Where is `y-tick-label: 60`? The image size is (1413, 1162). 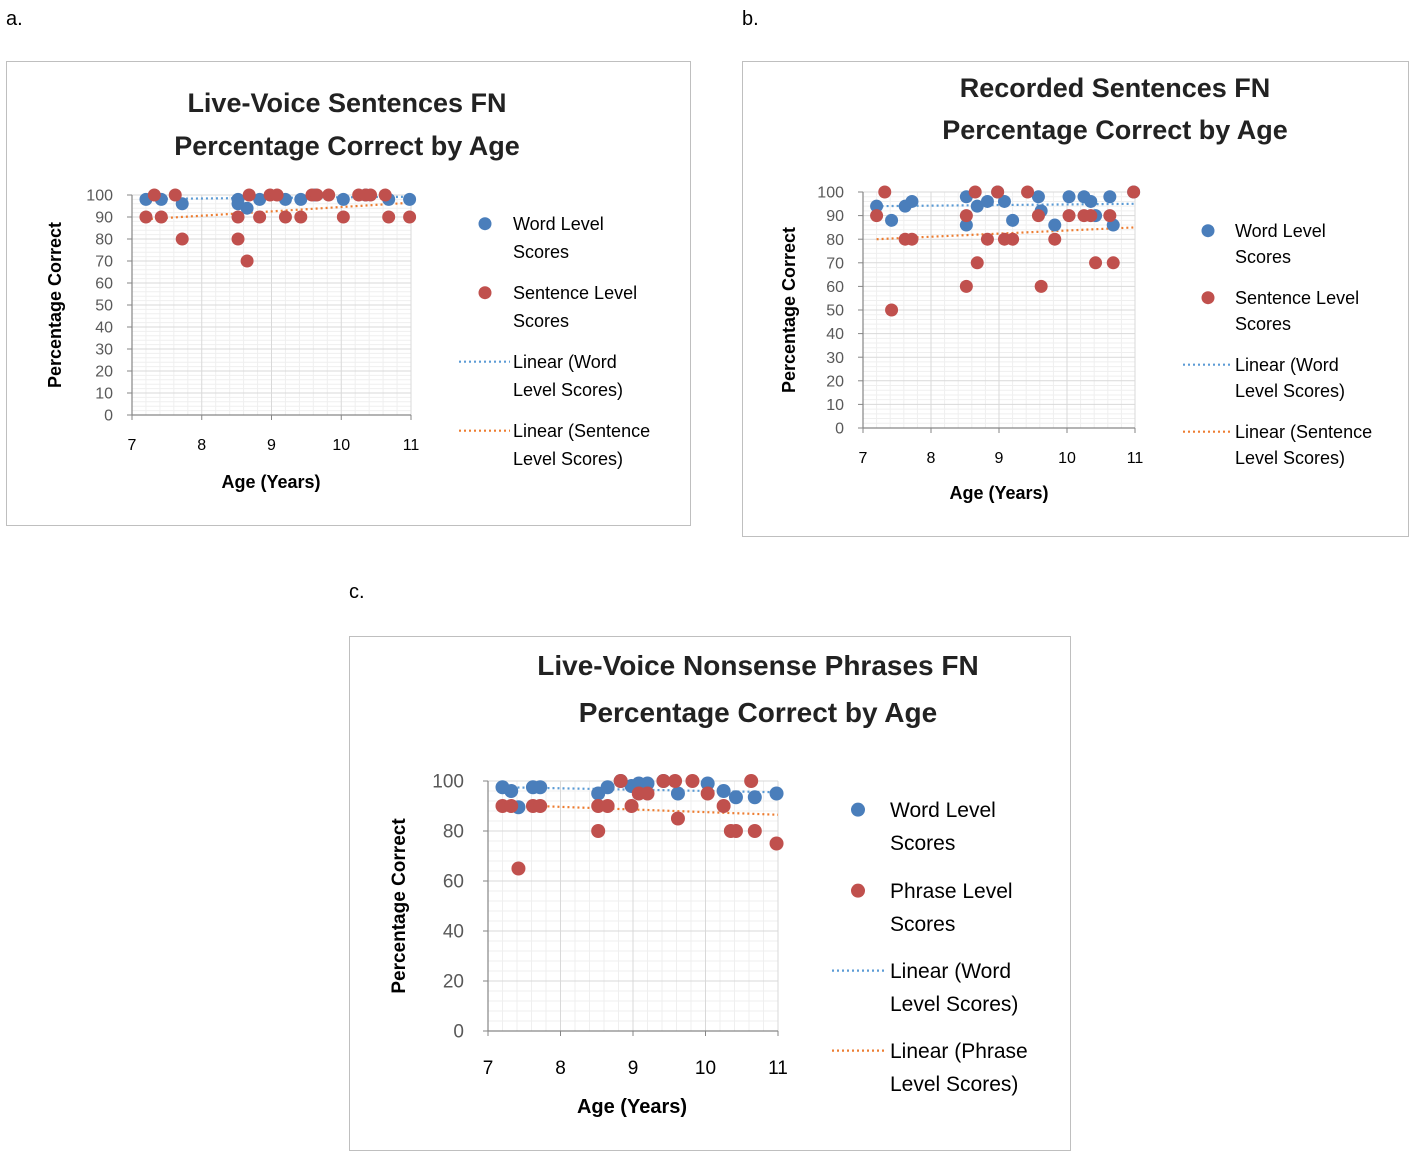
y-tick-label: 60 is located at coordinates (104, 284).